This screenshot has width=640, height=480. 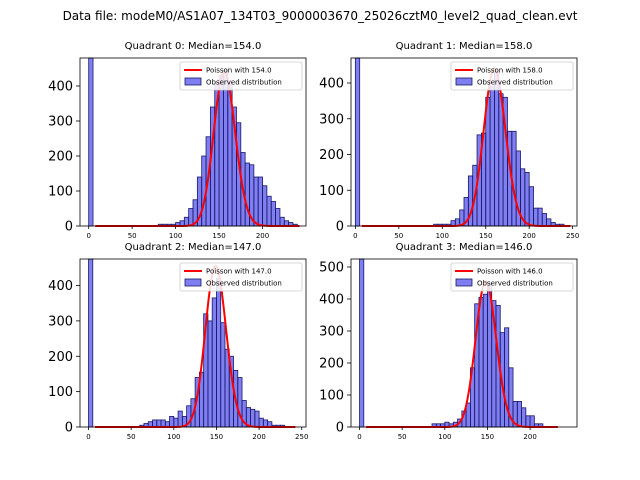 What do you see at coordinates (398, 236) in the screenshot?
I see `x-tick-label: 50` at bounding box center [398, 236].